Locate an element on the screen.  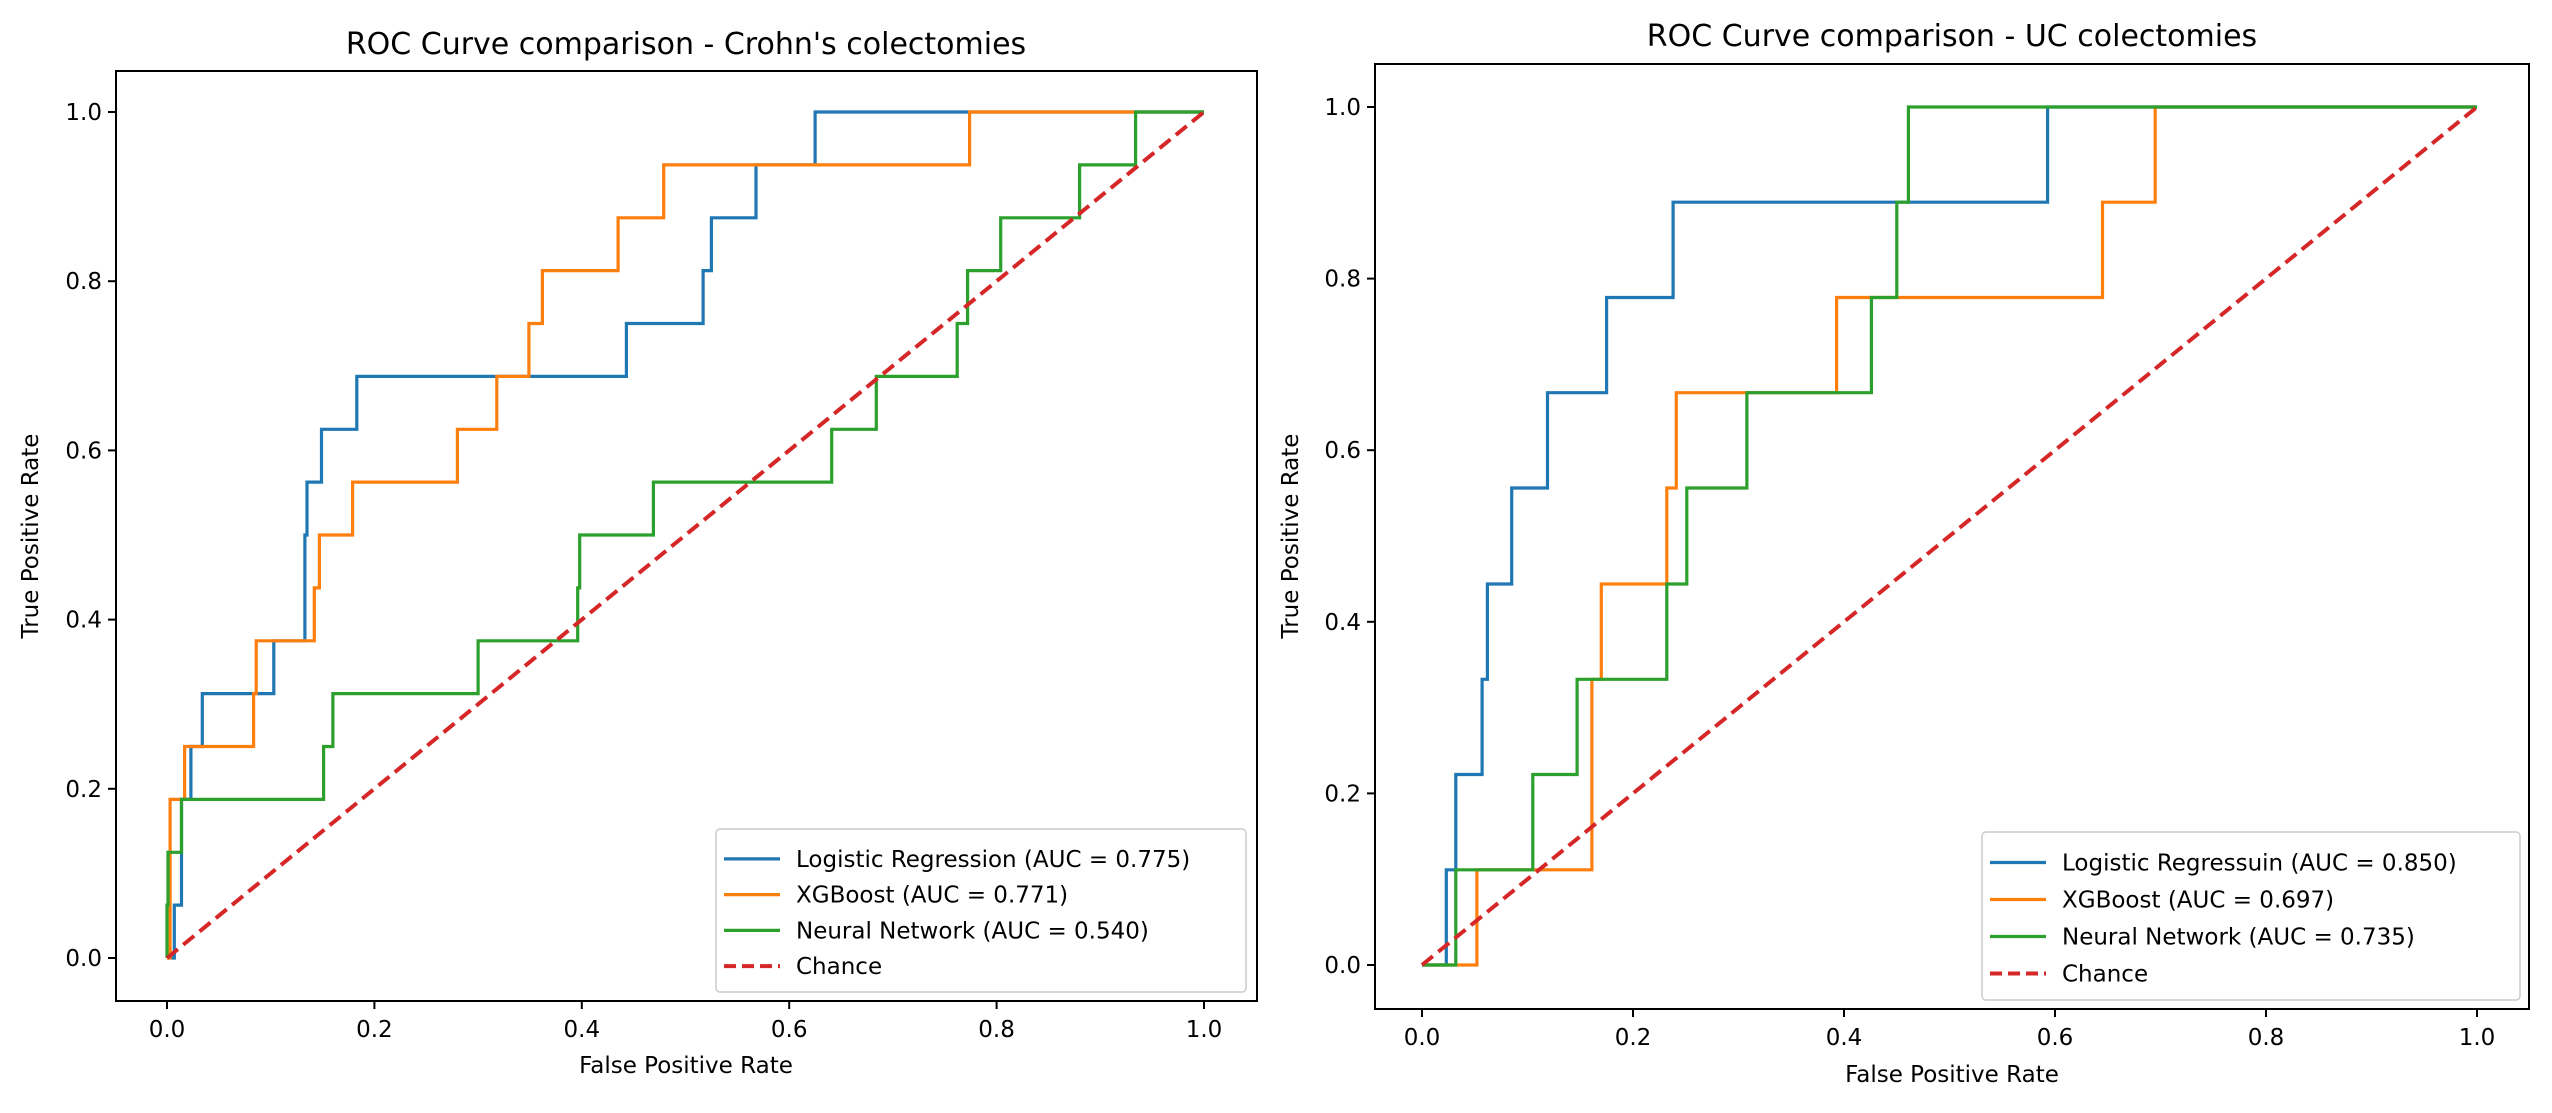
legend-label: Logistic Regression (AUC = 0.775) is located at coordinates (993, 860).